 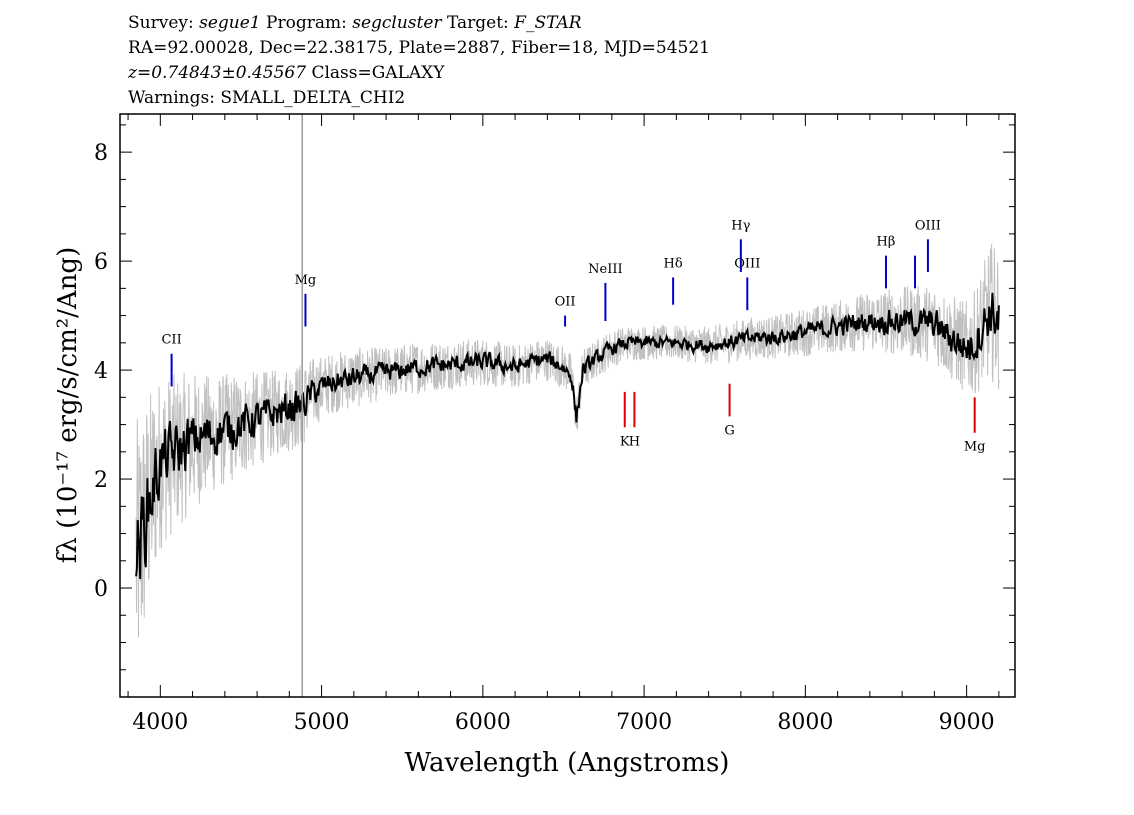 What do you see at coordinates (101, 262) in the screenshot?
I see `y-tick-label: 6` at bounding box center [101, 262].